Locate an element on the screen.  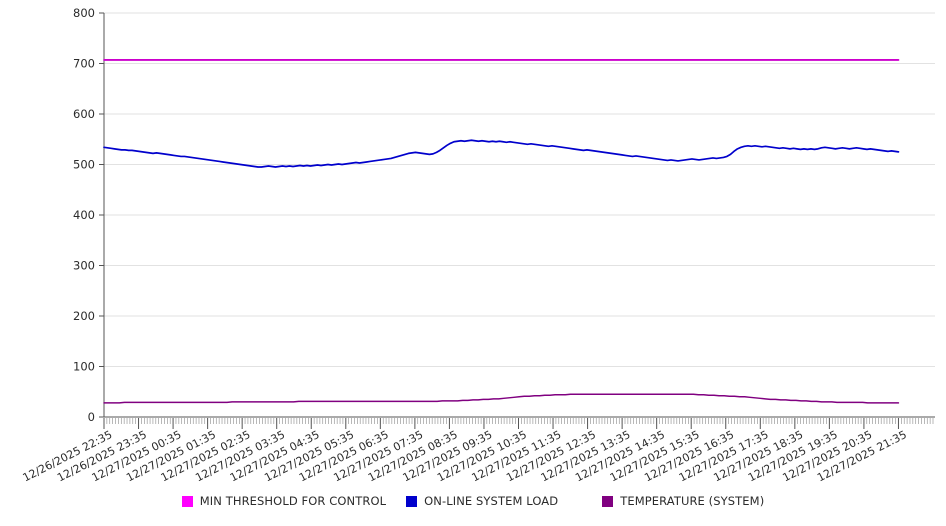
legend-item-min-threshold: MIN THRESHOLD FOR CONTROL is located at coordinates (284, 501).